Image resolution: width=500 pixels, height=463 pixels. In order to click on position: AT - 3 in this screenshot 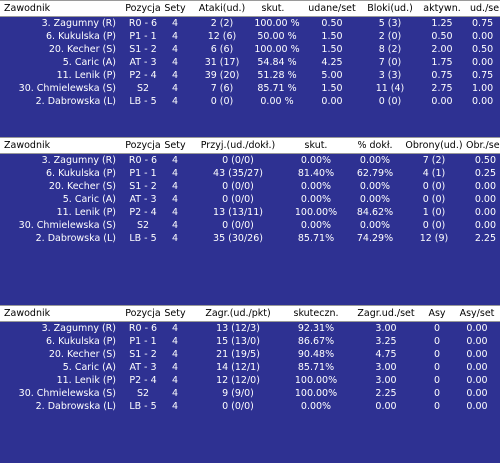, I will do `click(143, 199)`.